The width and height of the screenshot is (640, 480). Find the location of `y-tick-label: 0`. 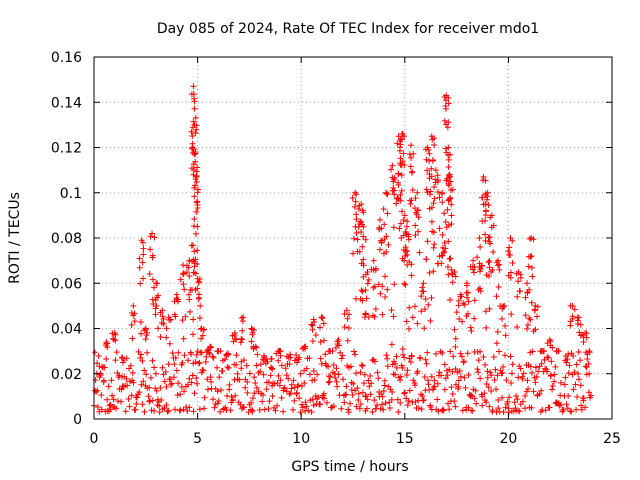

y-tick-label: 0 is located at coordinates (77, 420).